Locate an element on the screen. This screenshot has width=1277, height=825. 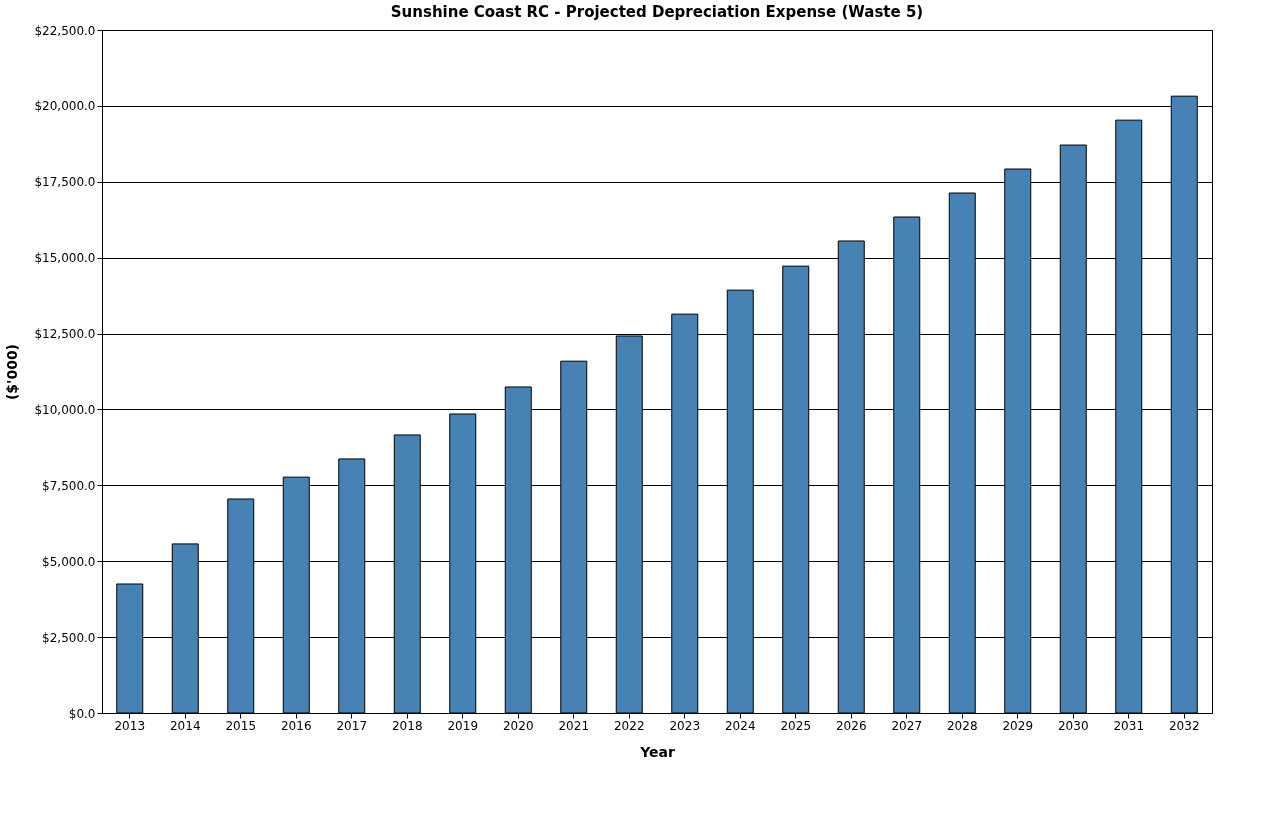
x-tick-label: 2022 is located at coordinates (629, 725).